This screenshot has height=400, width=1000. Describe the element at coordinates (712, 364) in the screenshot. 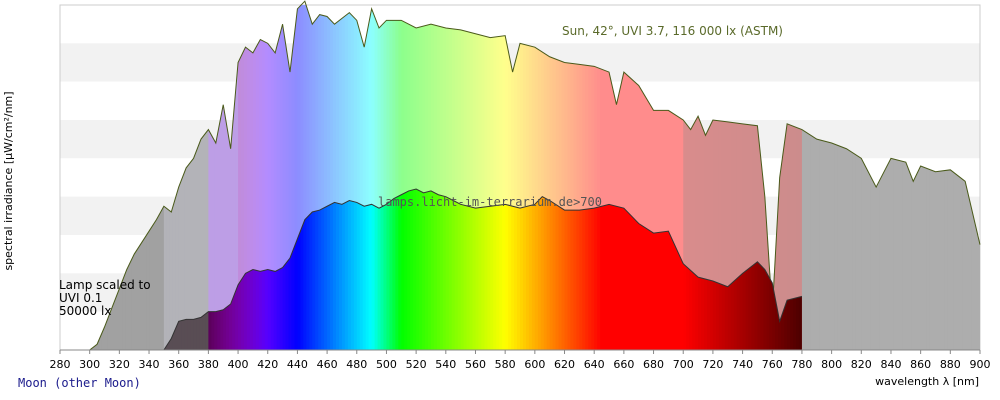

I see `x-tick-label: 720` at that location.